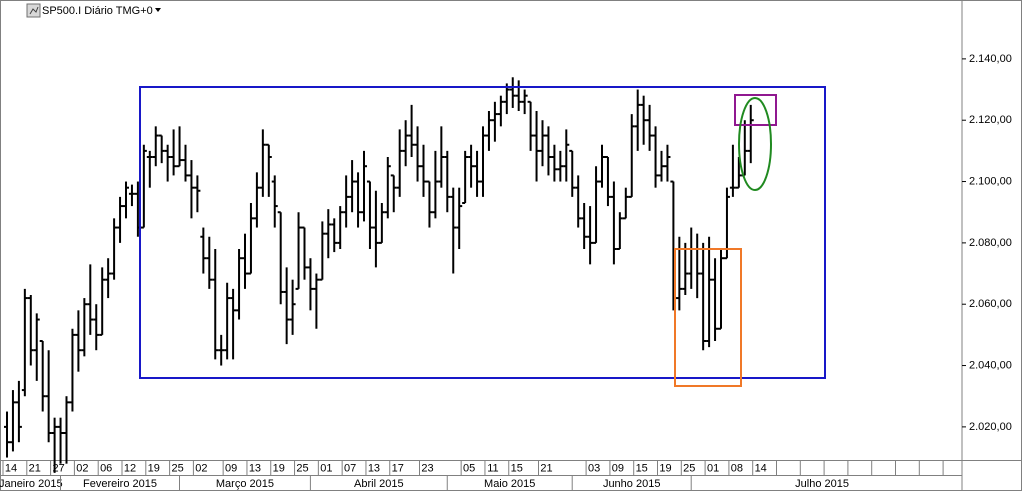 This screenshot has height=491, width=1022. Describe the element at coordinates (755, 110) in the screenshot. I see `top-box` at that location.